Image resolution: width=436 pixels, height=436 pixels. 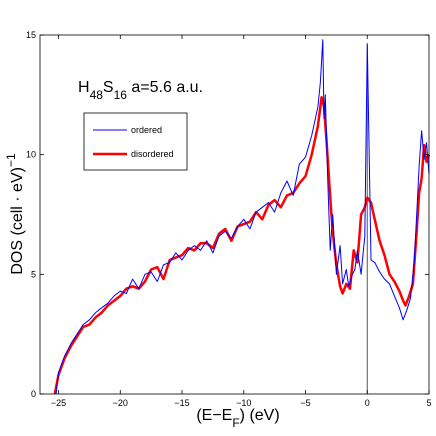 I want to click on label-part-1: −1, so click(x=11, y=160).